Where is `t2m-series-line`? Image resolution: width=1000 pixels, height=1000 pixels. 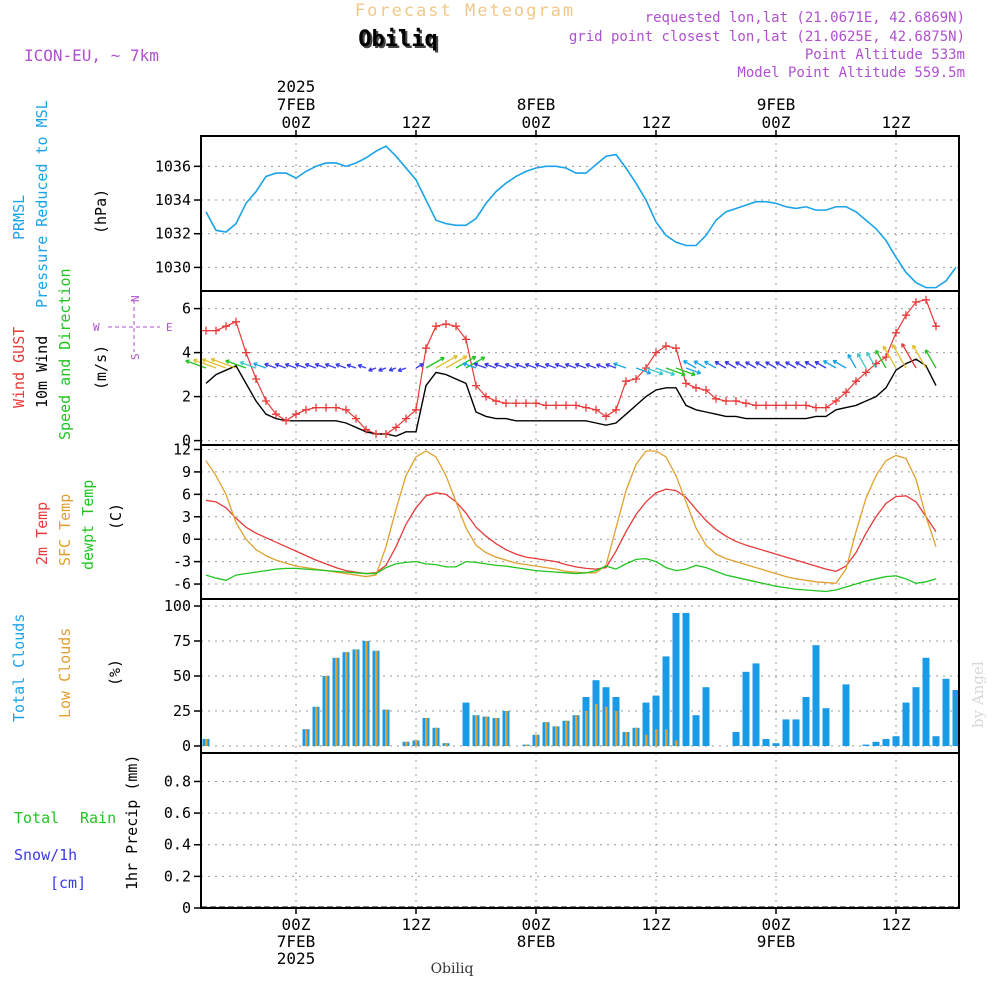
t2m-series-line is located at coordinates (571, 531).